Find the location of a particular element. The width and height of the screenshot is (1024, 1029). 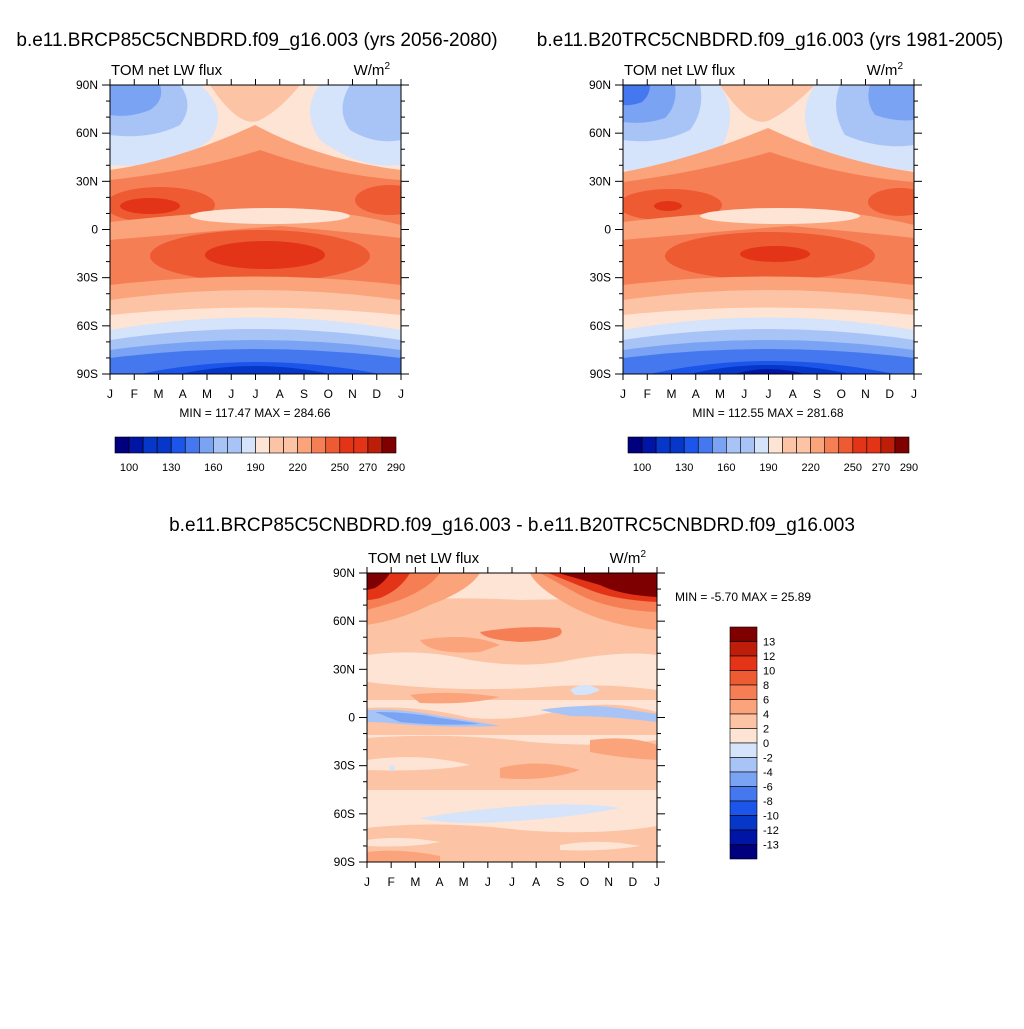

panel-a-y-tick-label: 60N is located at coordinates (87, 133).